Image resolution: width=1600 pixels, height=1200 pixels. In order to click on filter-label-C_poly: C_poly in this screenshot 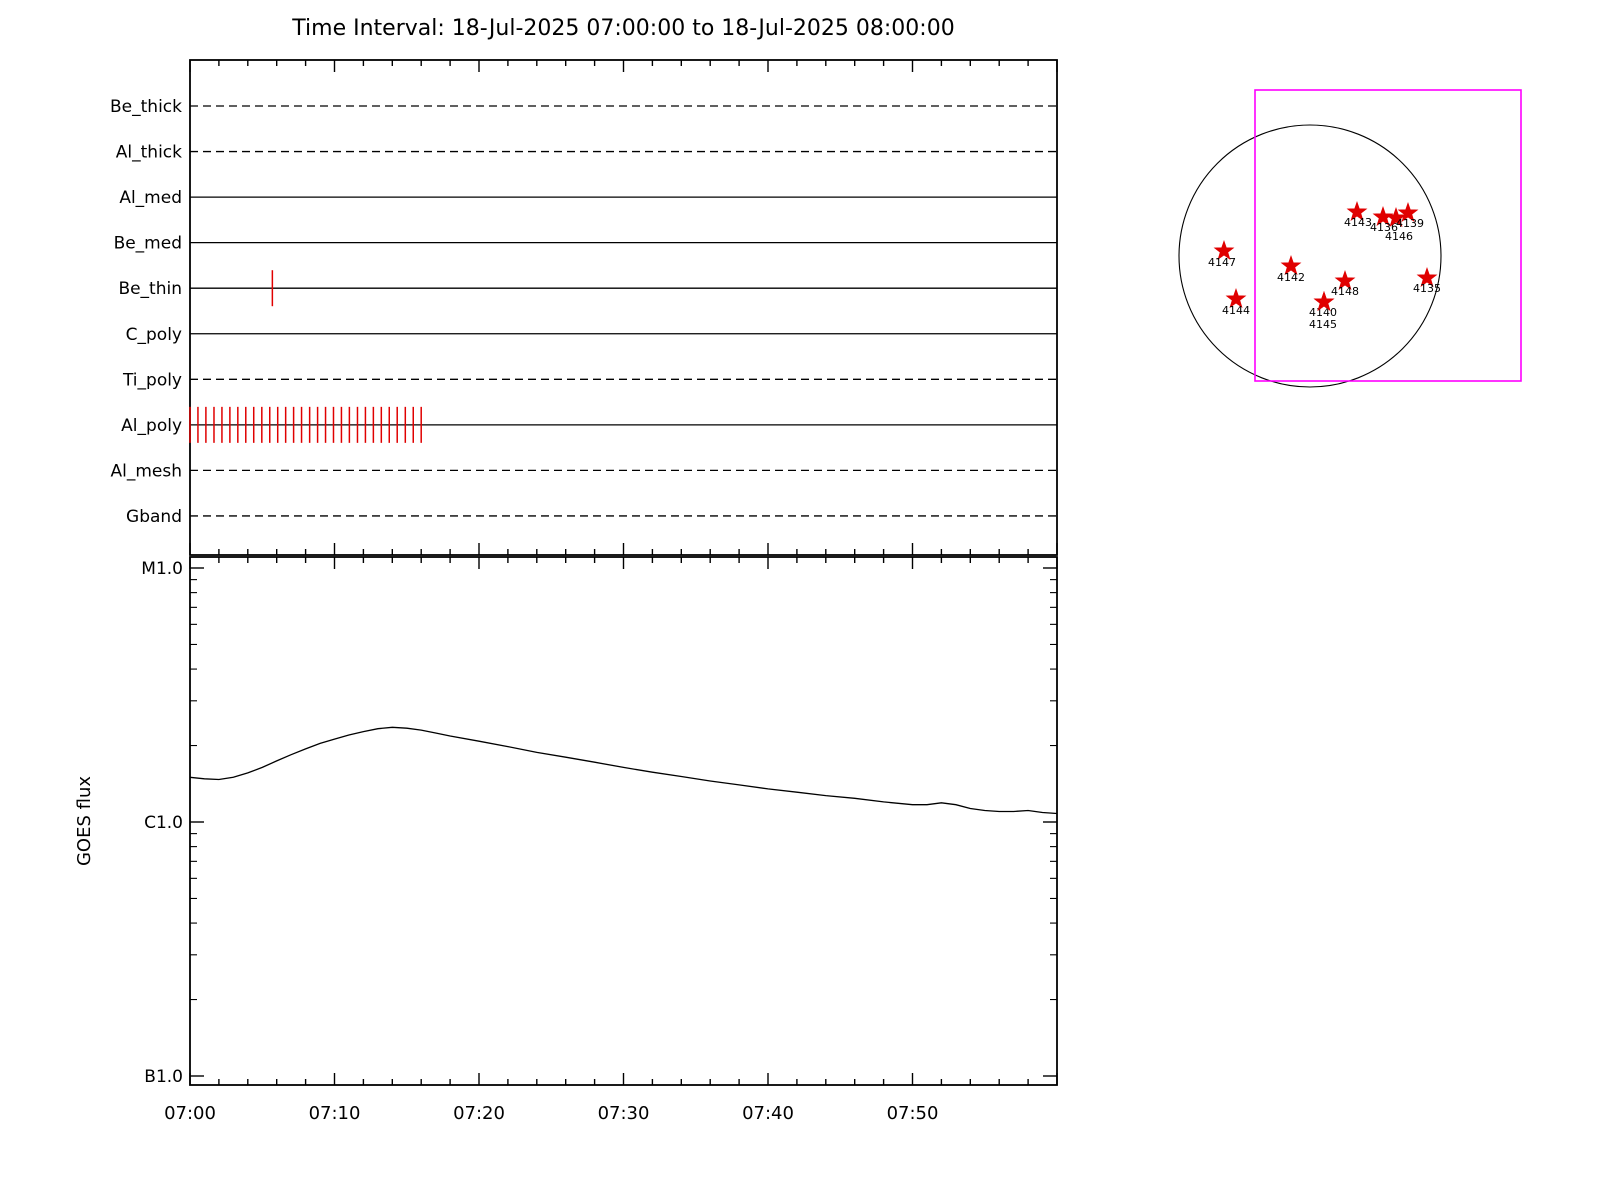, I will do `click(154, 335)`.